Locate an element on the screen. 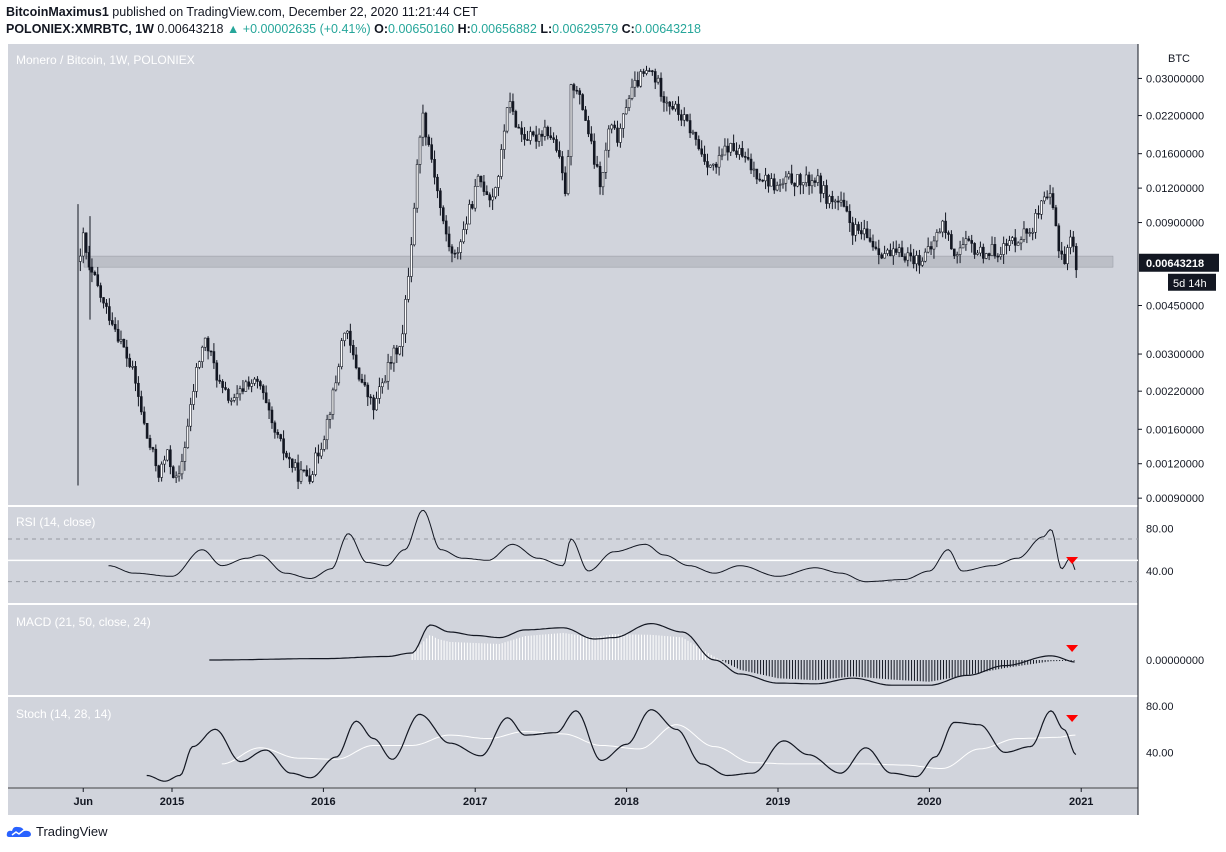 The image size is (1226, 852). price-tick-label: 0.00160000 is located at coordinates (1175, 430).